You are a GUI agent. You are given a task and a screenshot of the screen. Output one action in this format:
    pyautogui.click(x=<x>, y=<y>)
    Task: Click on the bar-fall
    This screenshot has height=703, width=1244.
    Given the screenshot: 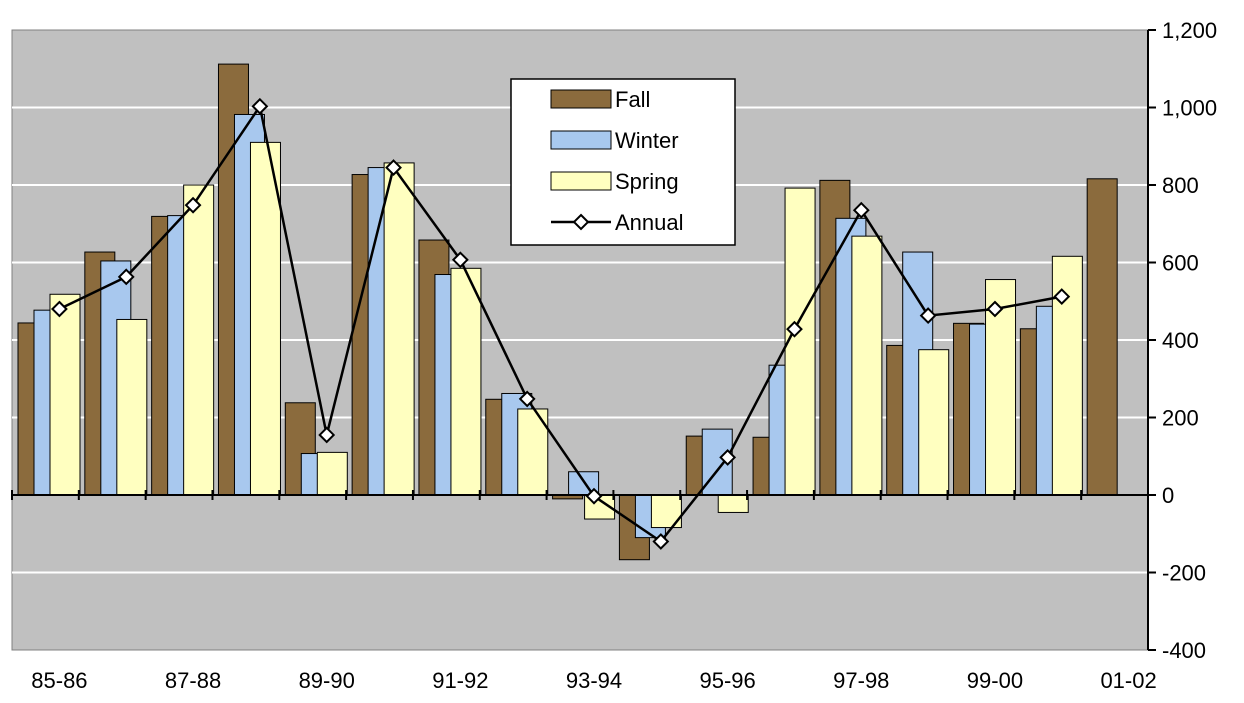 What is the action you would take?
    pyautogui.click(x=1102, y=337)
    